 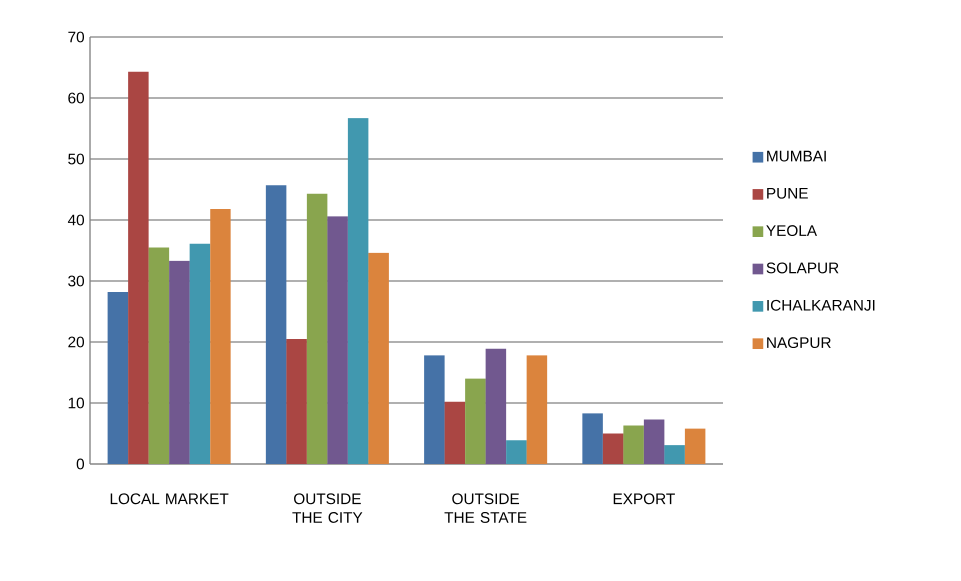 What do you see at coordinates (76, 342) in the screenshot?
I see `y-tick-label: 20` at bounding box center [76, 342].